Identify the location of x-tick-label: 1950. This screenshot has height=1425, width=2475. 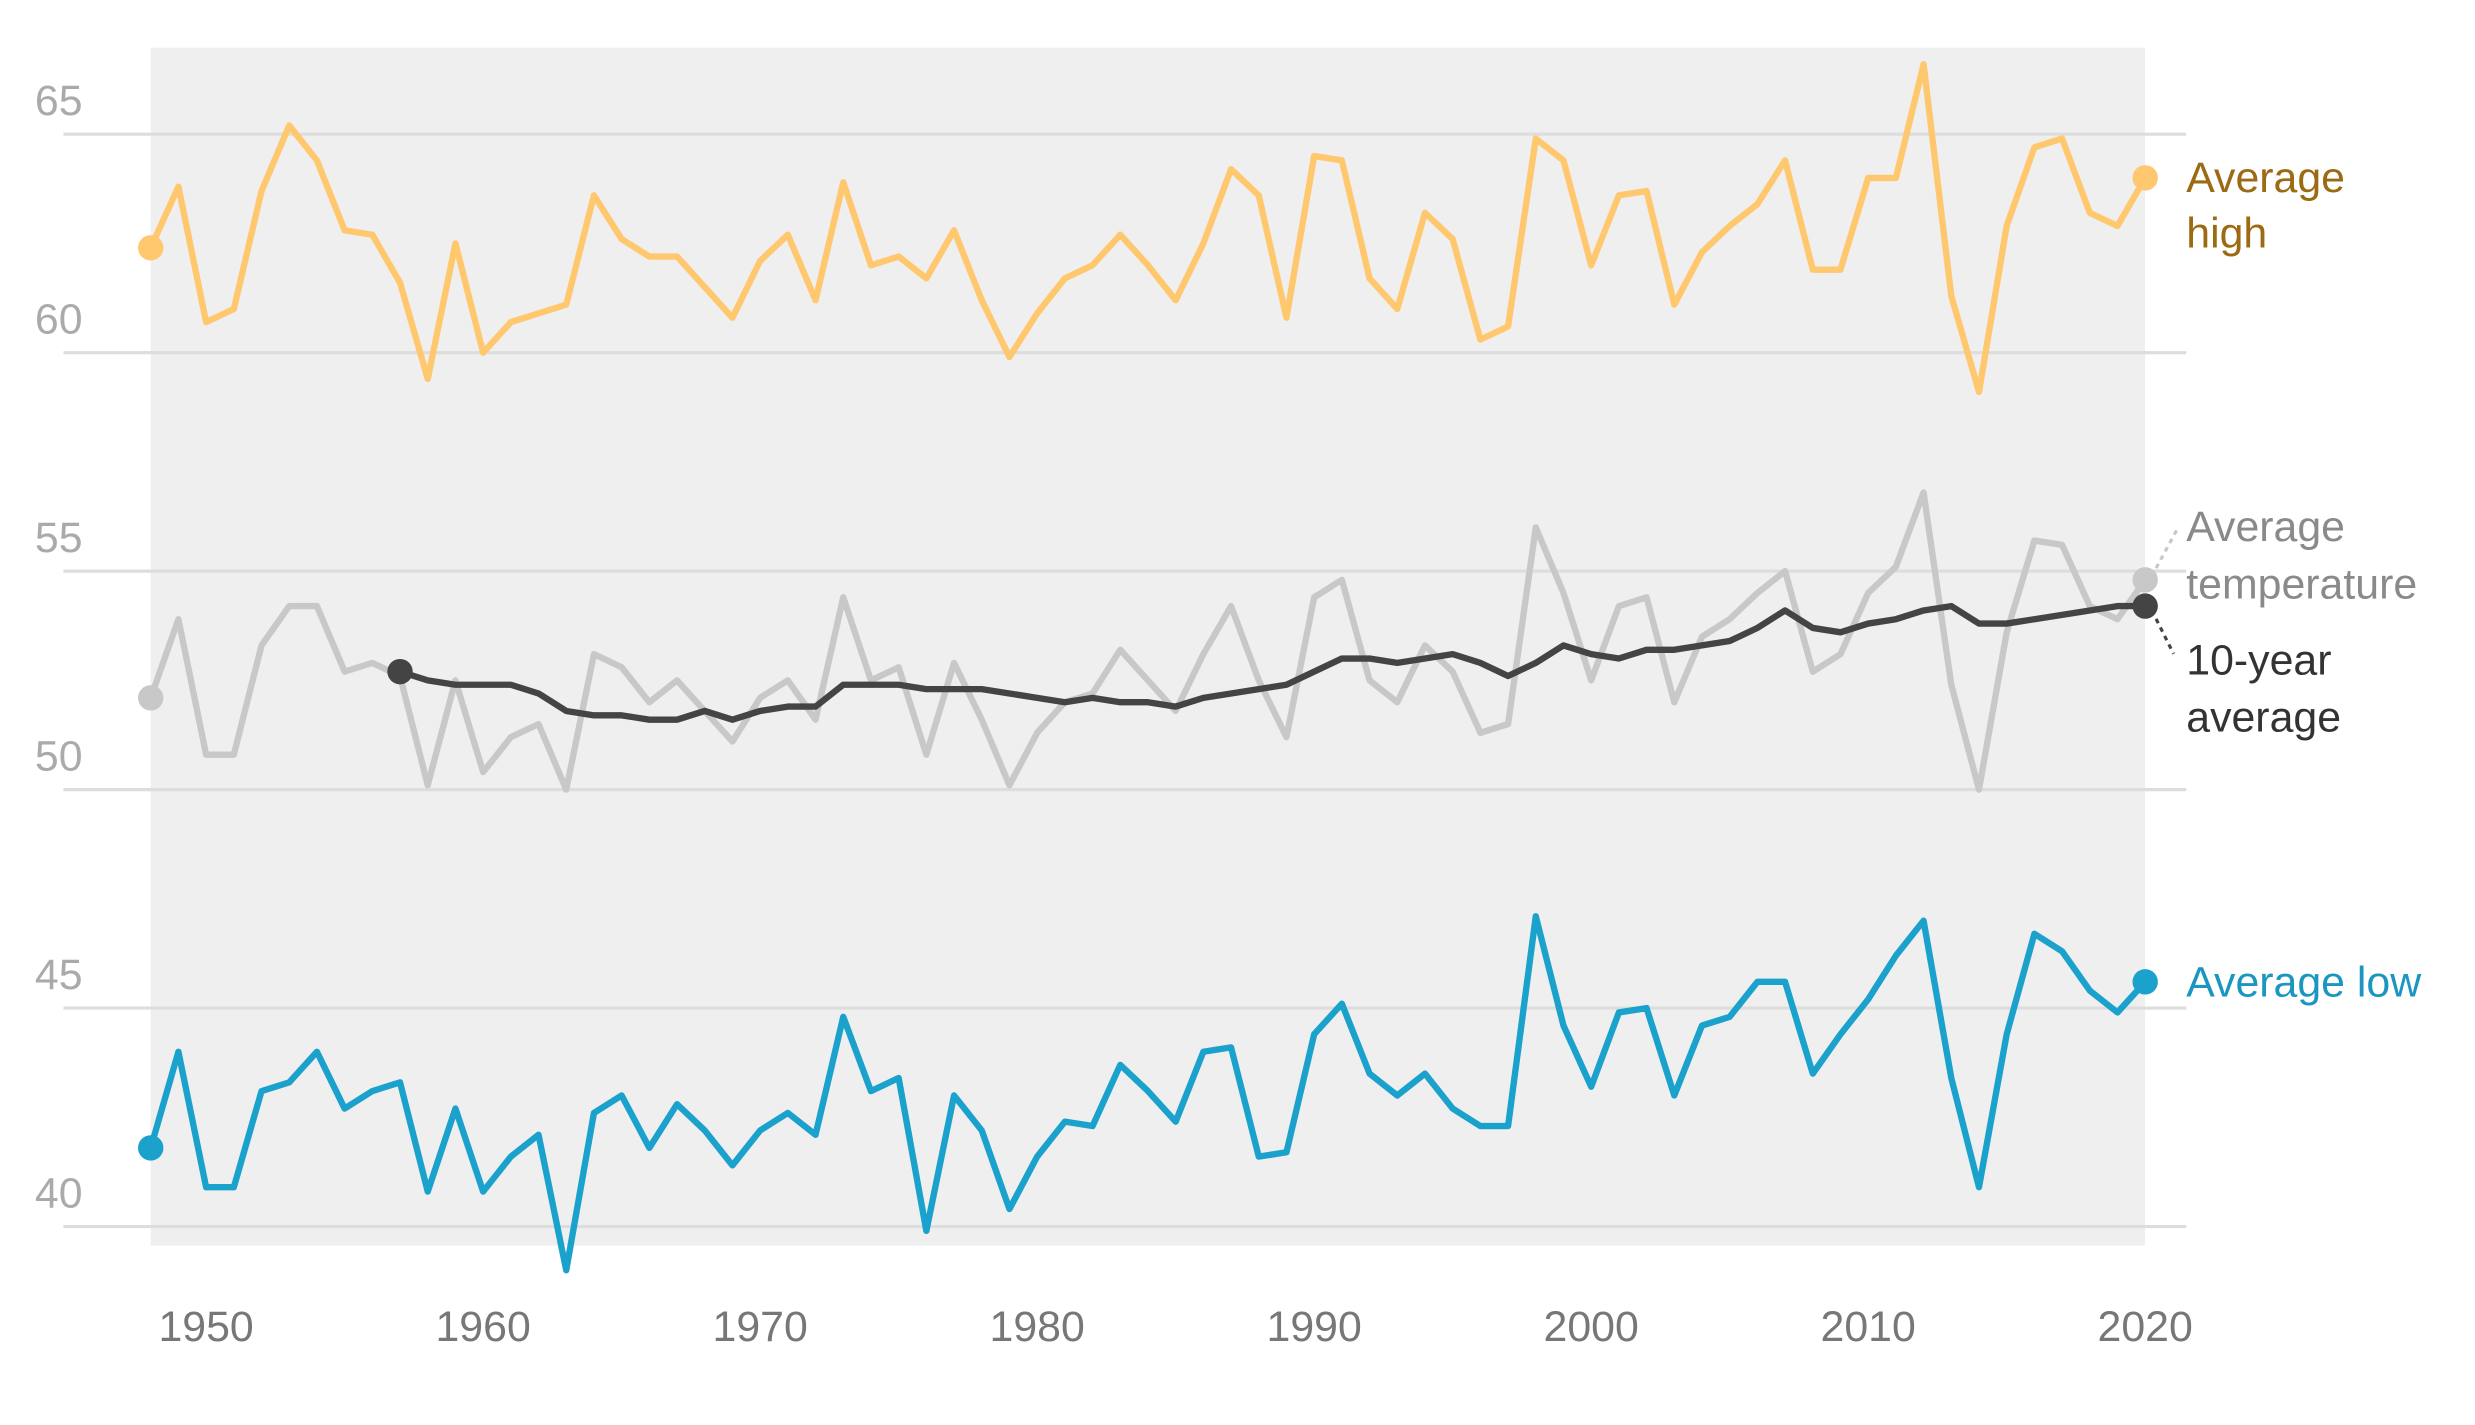
(205, 1327).